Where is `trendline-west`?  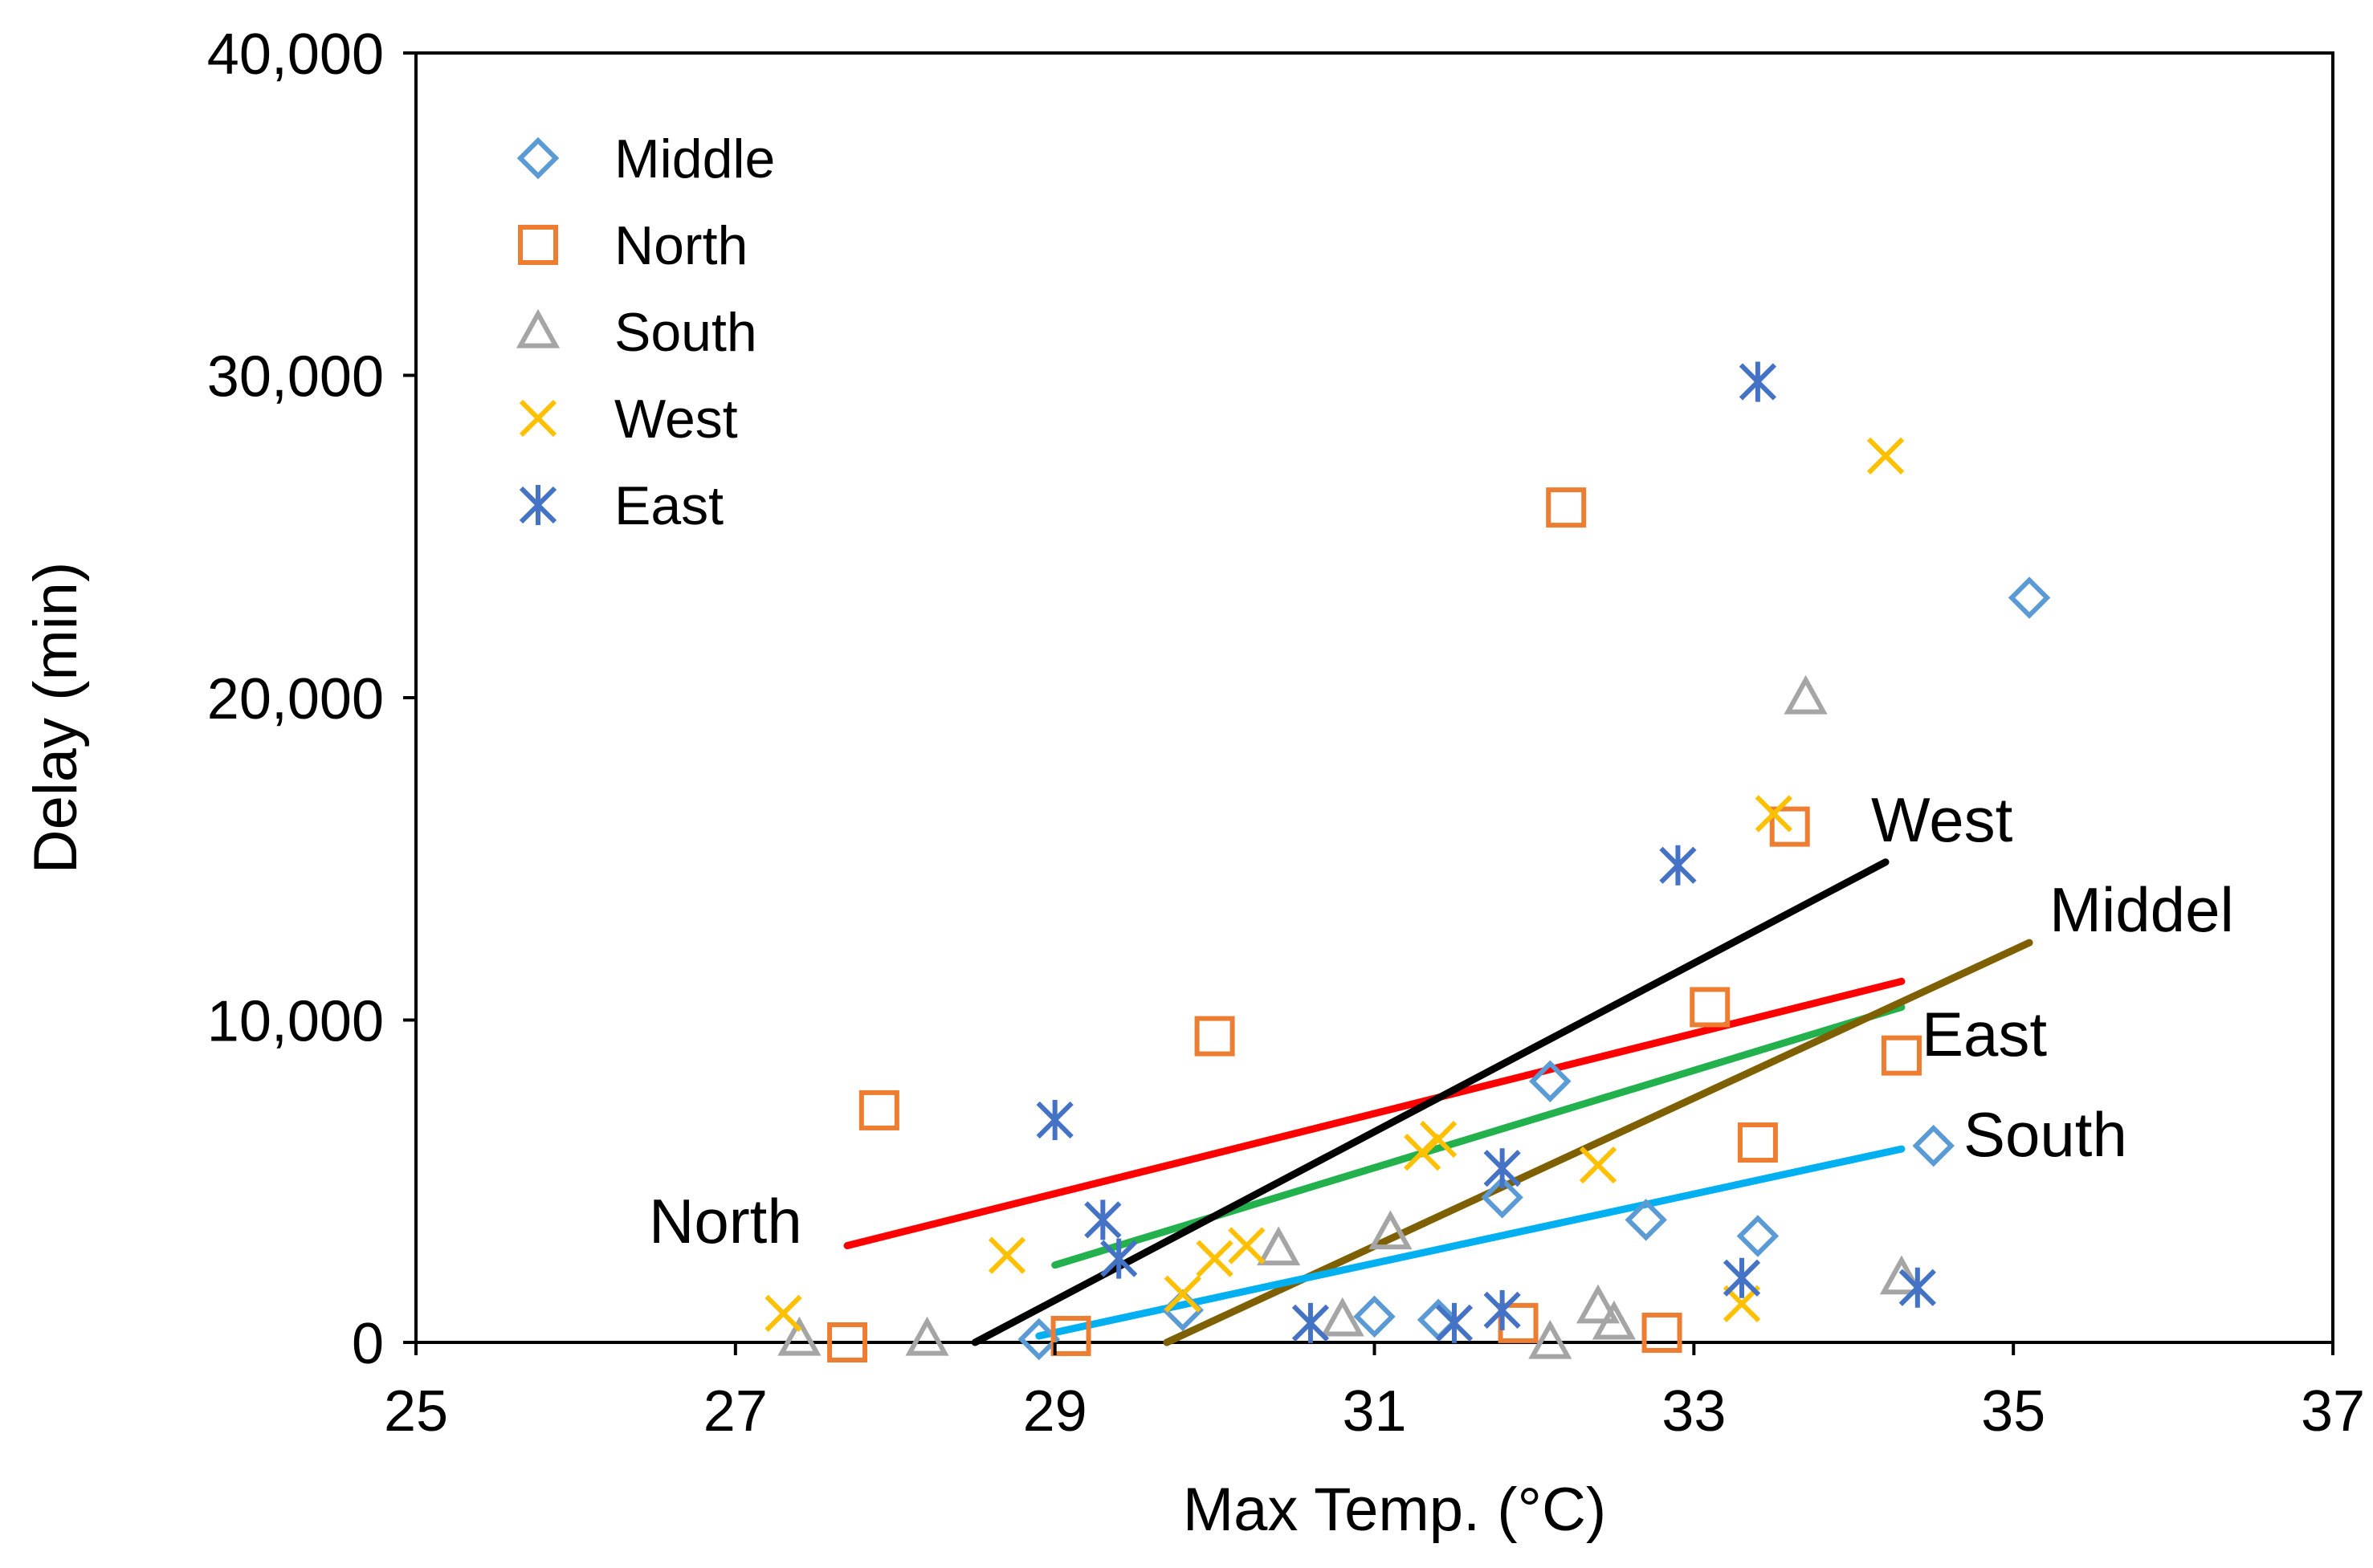 trendline-west is located at coordinates (1430, 1102).